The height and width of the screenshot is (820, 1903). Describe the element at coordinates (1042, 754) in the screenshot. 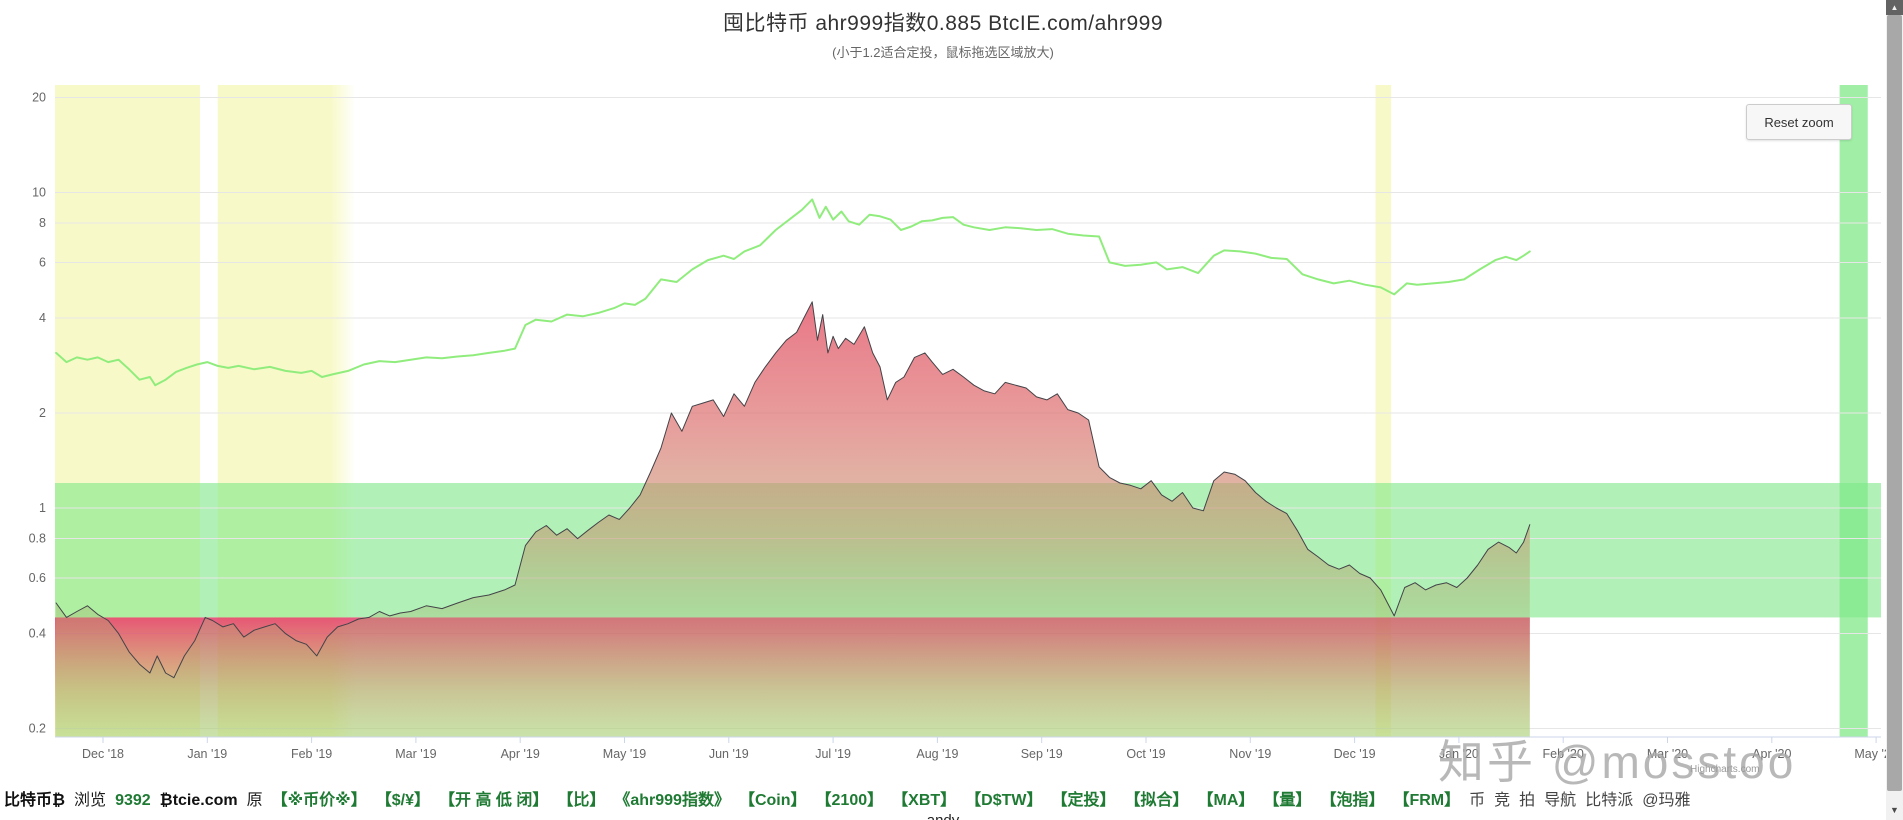

I see `x-axis-label: Sep '19` at that location.